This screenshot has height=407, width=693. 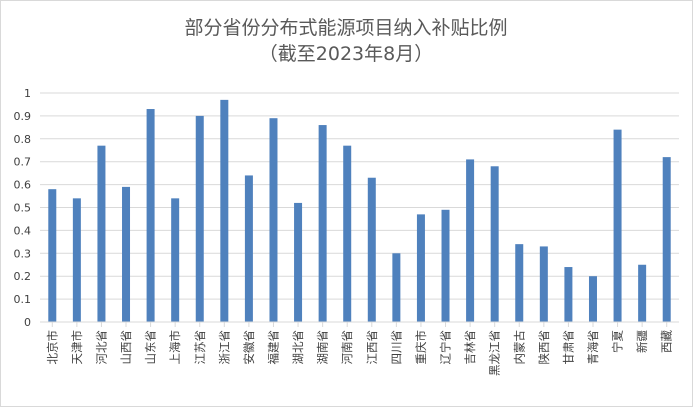 I want to click on y-tick-label: 0.3, so click(x=23, y=253).